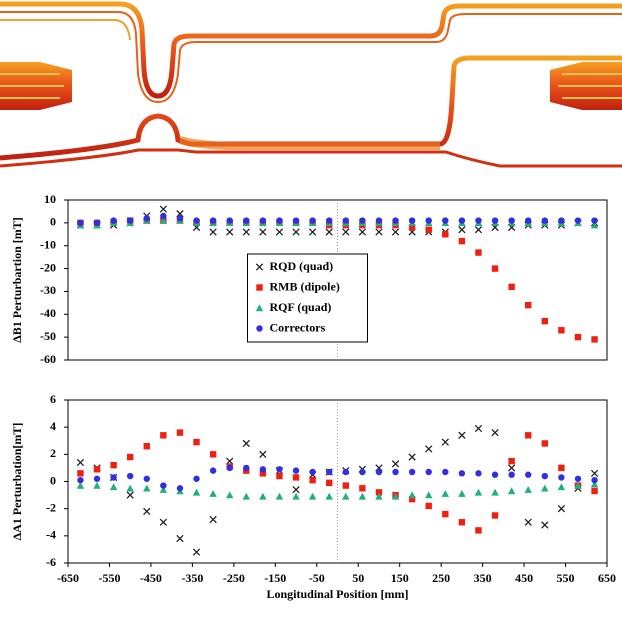 This screenshot has height=621, width=622. Describe the element at coordinates (305, 286) in the screenshot. I see `legend-label: RMB (dipole)` at that location.